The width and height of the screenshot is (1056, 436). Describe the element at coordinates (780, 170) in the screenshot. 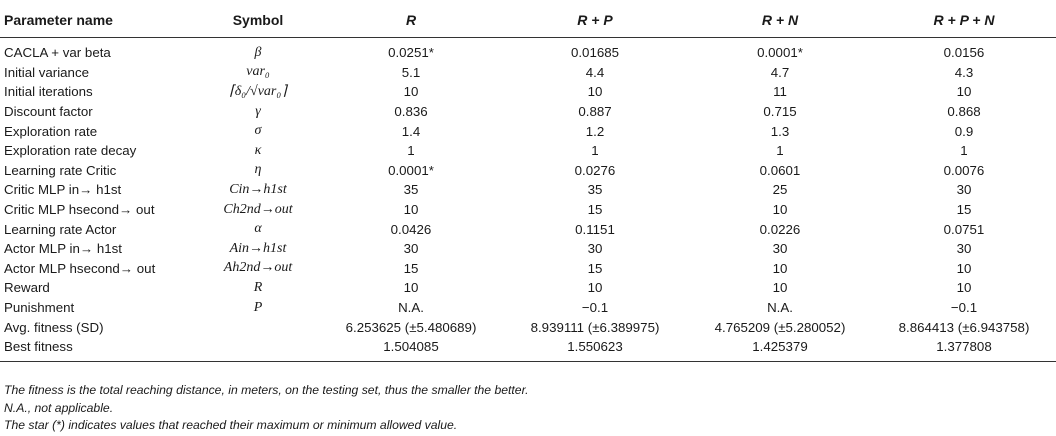

I see `value-cell: 0.0601` at that location.